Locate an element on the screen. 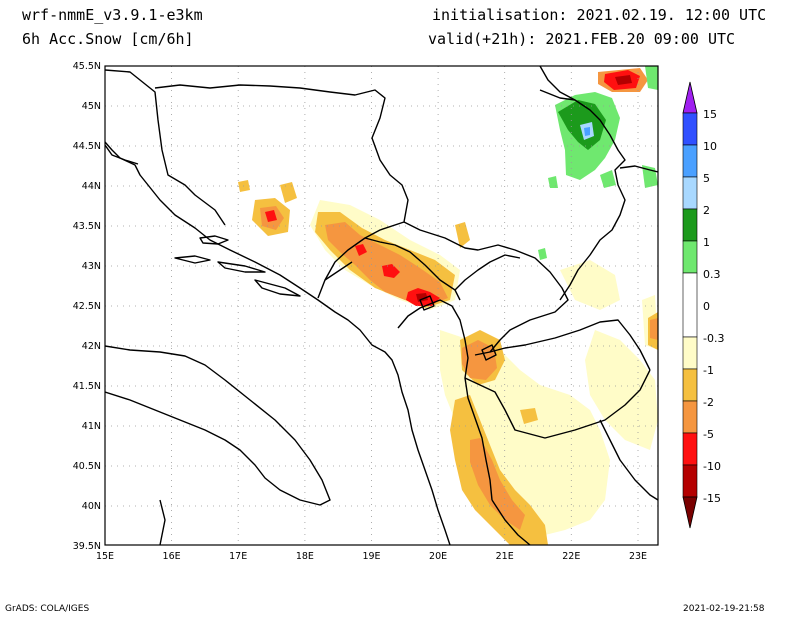 This screenshot has width=800, height=618. legend-label: 15 is located at coordinates (710, 114).